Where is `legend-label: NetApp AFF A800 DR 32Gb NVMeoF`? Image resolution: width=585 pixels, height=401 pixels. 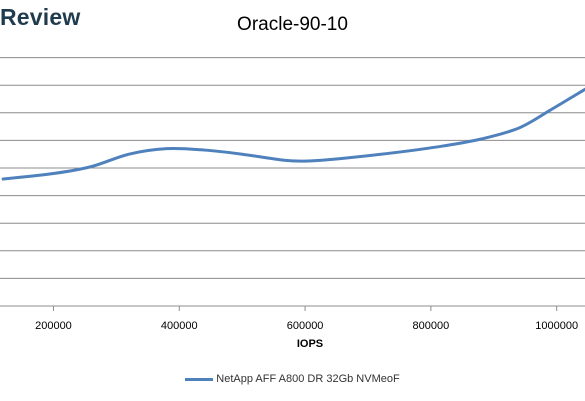
legend-label: NetApp AFF A800 DR 32Gb NVMeoF is located at coordinates (308, 379).